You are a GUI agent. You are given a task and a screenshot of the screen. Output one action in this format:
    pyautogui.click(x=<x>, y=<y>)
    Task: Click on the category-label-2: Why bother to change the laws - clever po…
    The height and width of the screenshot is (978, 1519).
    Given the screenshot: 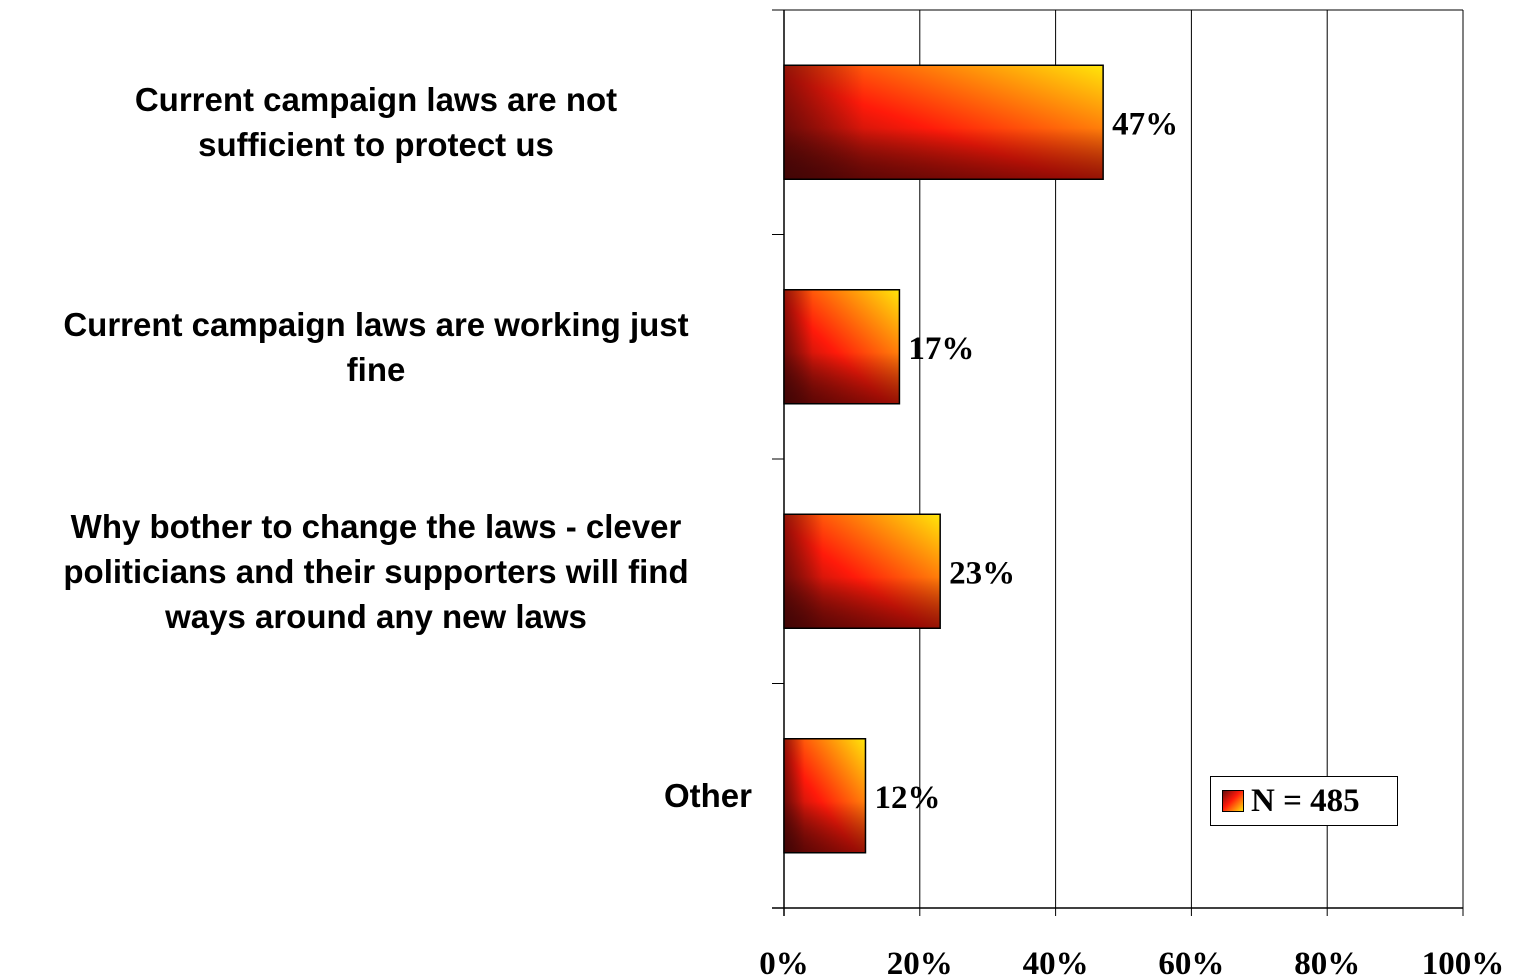 What is the action you would take?
    pyautogui.click(x=376, y=571)
    